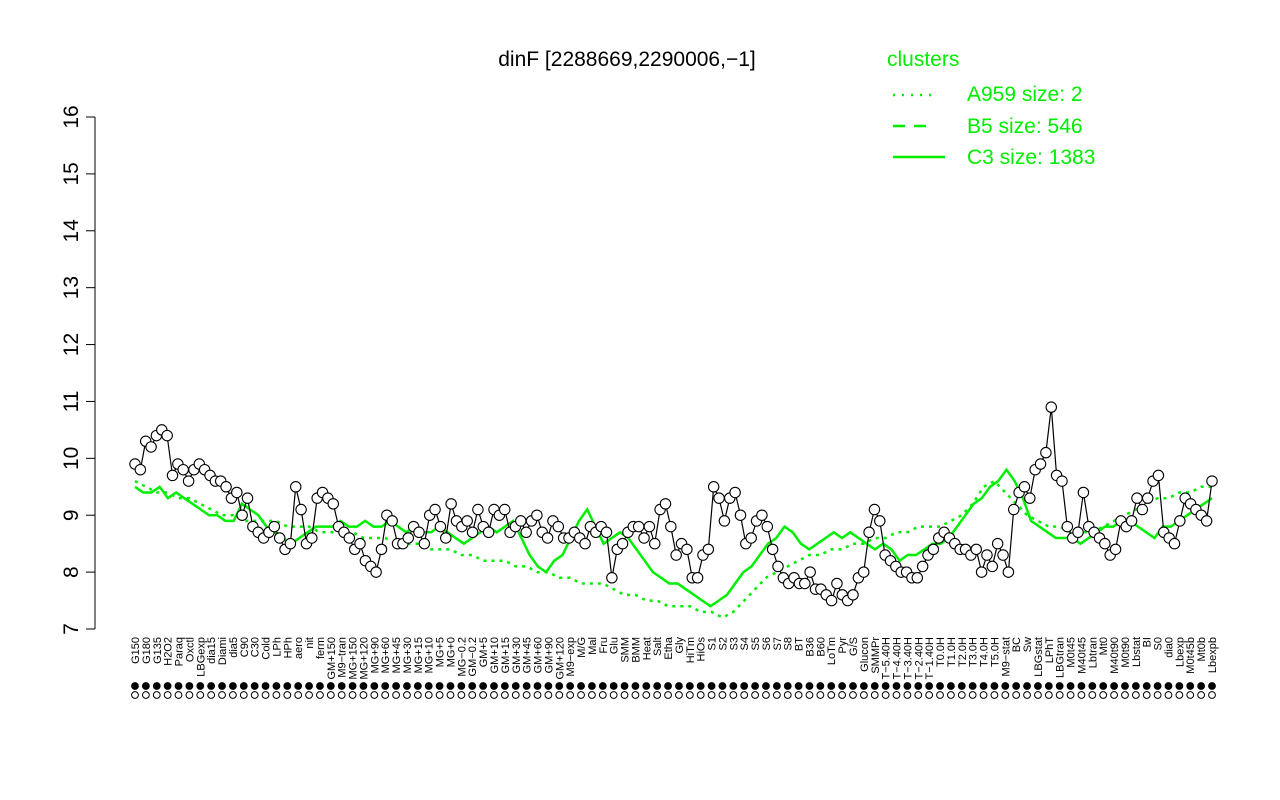 The image size is (1280, 800). Describe the element at coordinates (528, 655) in the screenshot. I see `x-tick-label: GM+45` at that location.